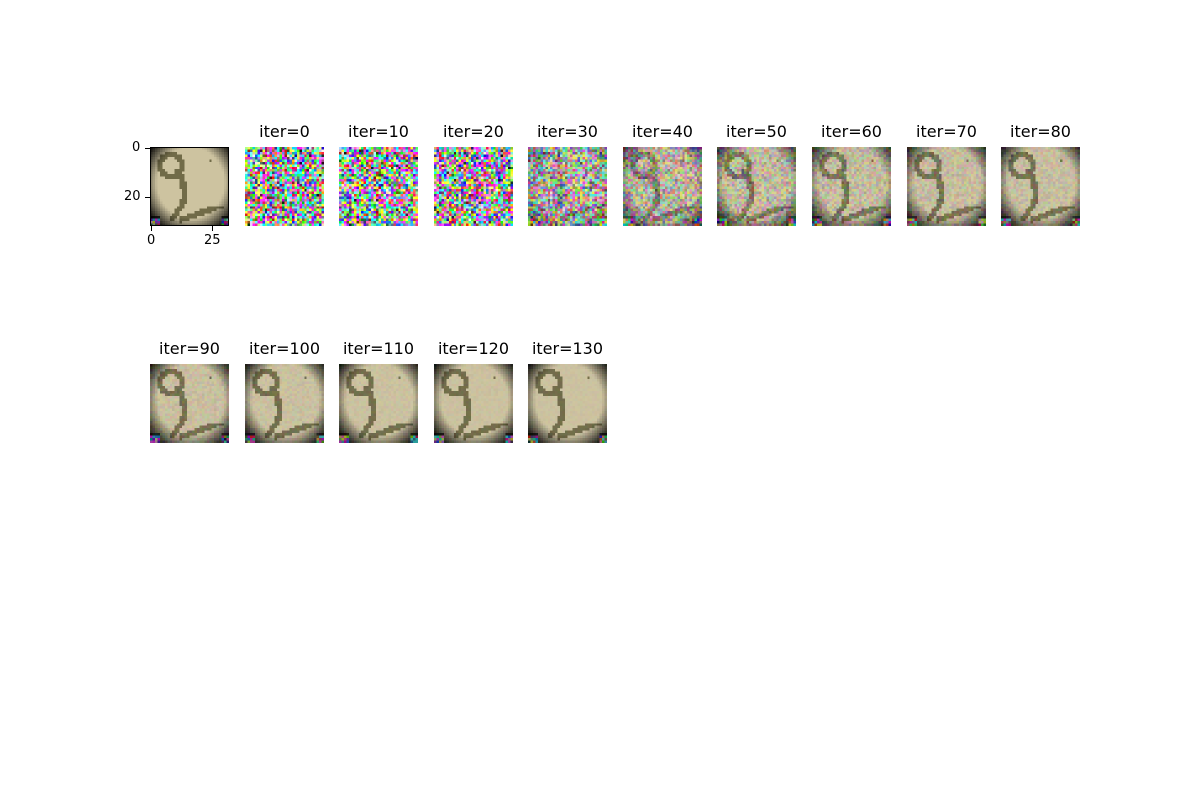 The width and height of the screenshot is (1200, 800). Describe the element at coordinates (1040, 131) in the screenshot. I see `iteration-title: iter=80` at that location.